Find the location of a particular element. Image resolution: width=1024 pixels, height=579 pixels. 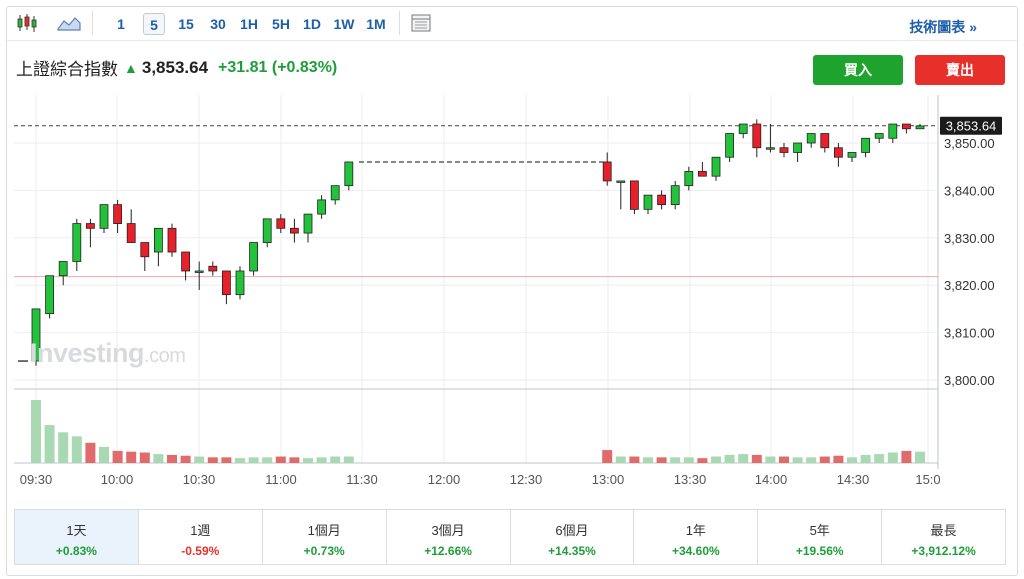

period-tab: 6個月 +14.35% is located at coordinates (573, 537).